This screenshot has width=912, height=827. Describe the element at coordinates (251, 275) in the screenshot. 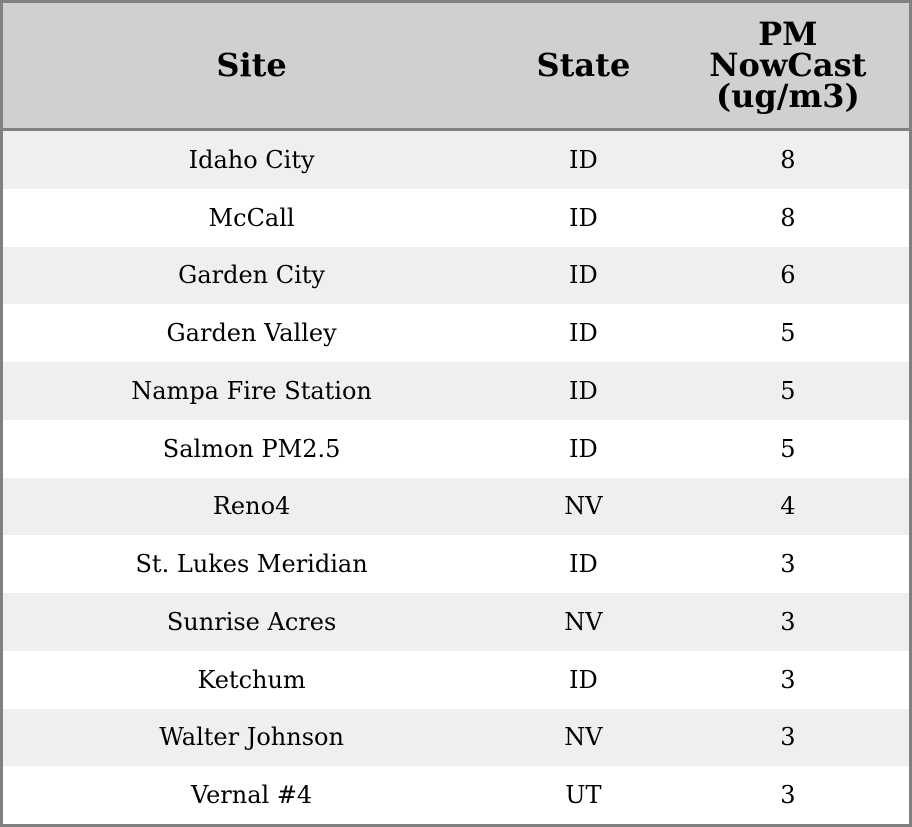

I see `cell-site: Garden City` at that location.